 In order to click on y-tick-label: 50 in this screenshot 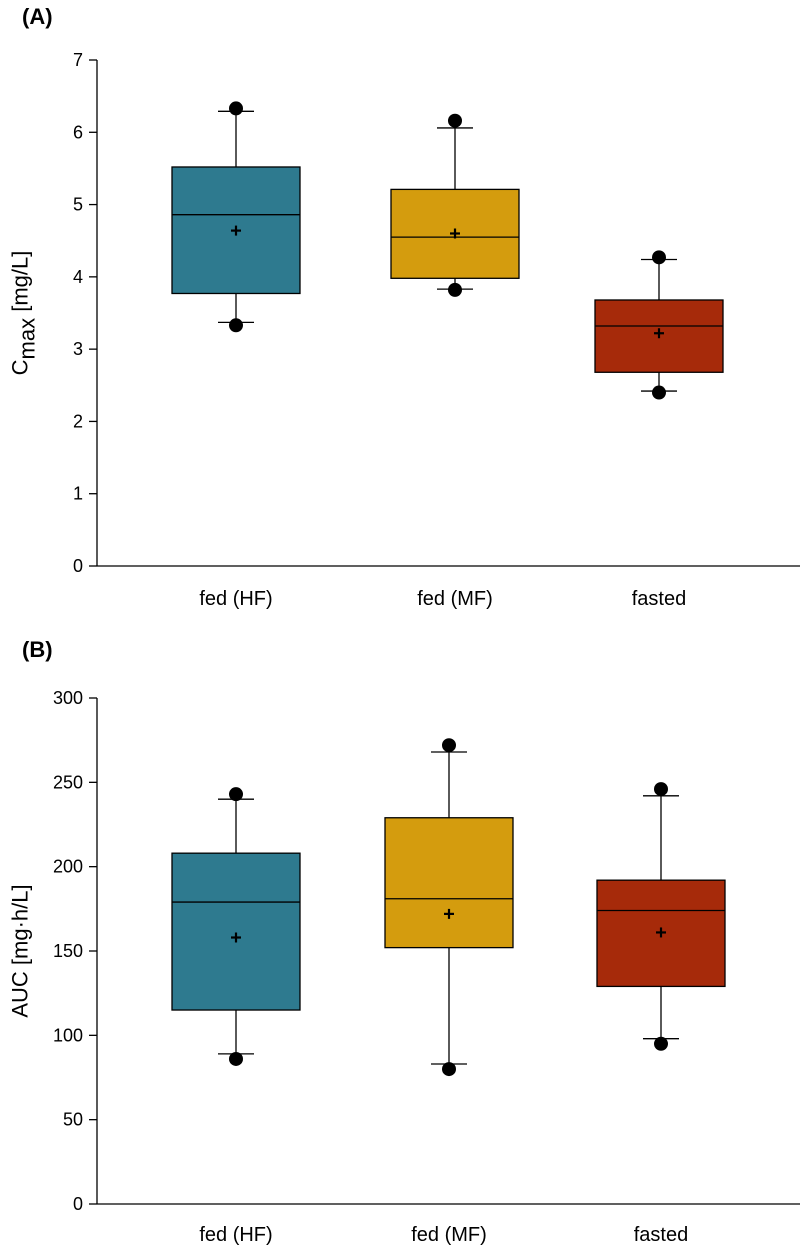, I will do `click(73, 1120)`.